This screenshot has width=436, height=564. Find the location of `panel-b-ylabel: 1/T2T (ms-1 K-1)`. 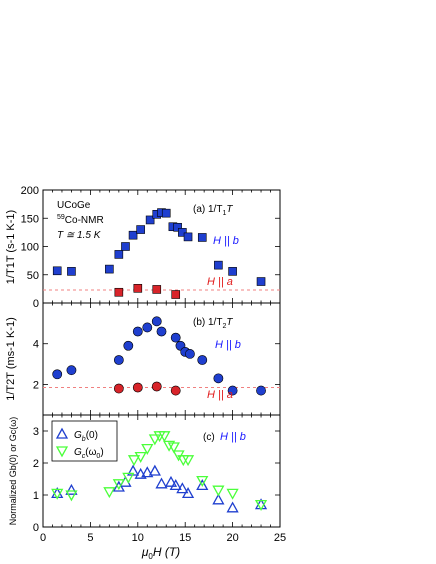

panel-b-ylabel: 1/T2T (ms-1 K-1) is located at coordinates (11, 359).